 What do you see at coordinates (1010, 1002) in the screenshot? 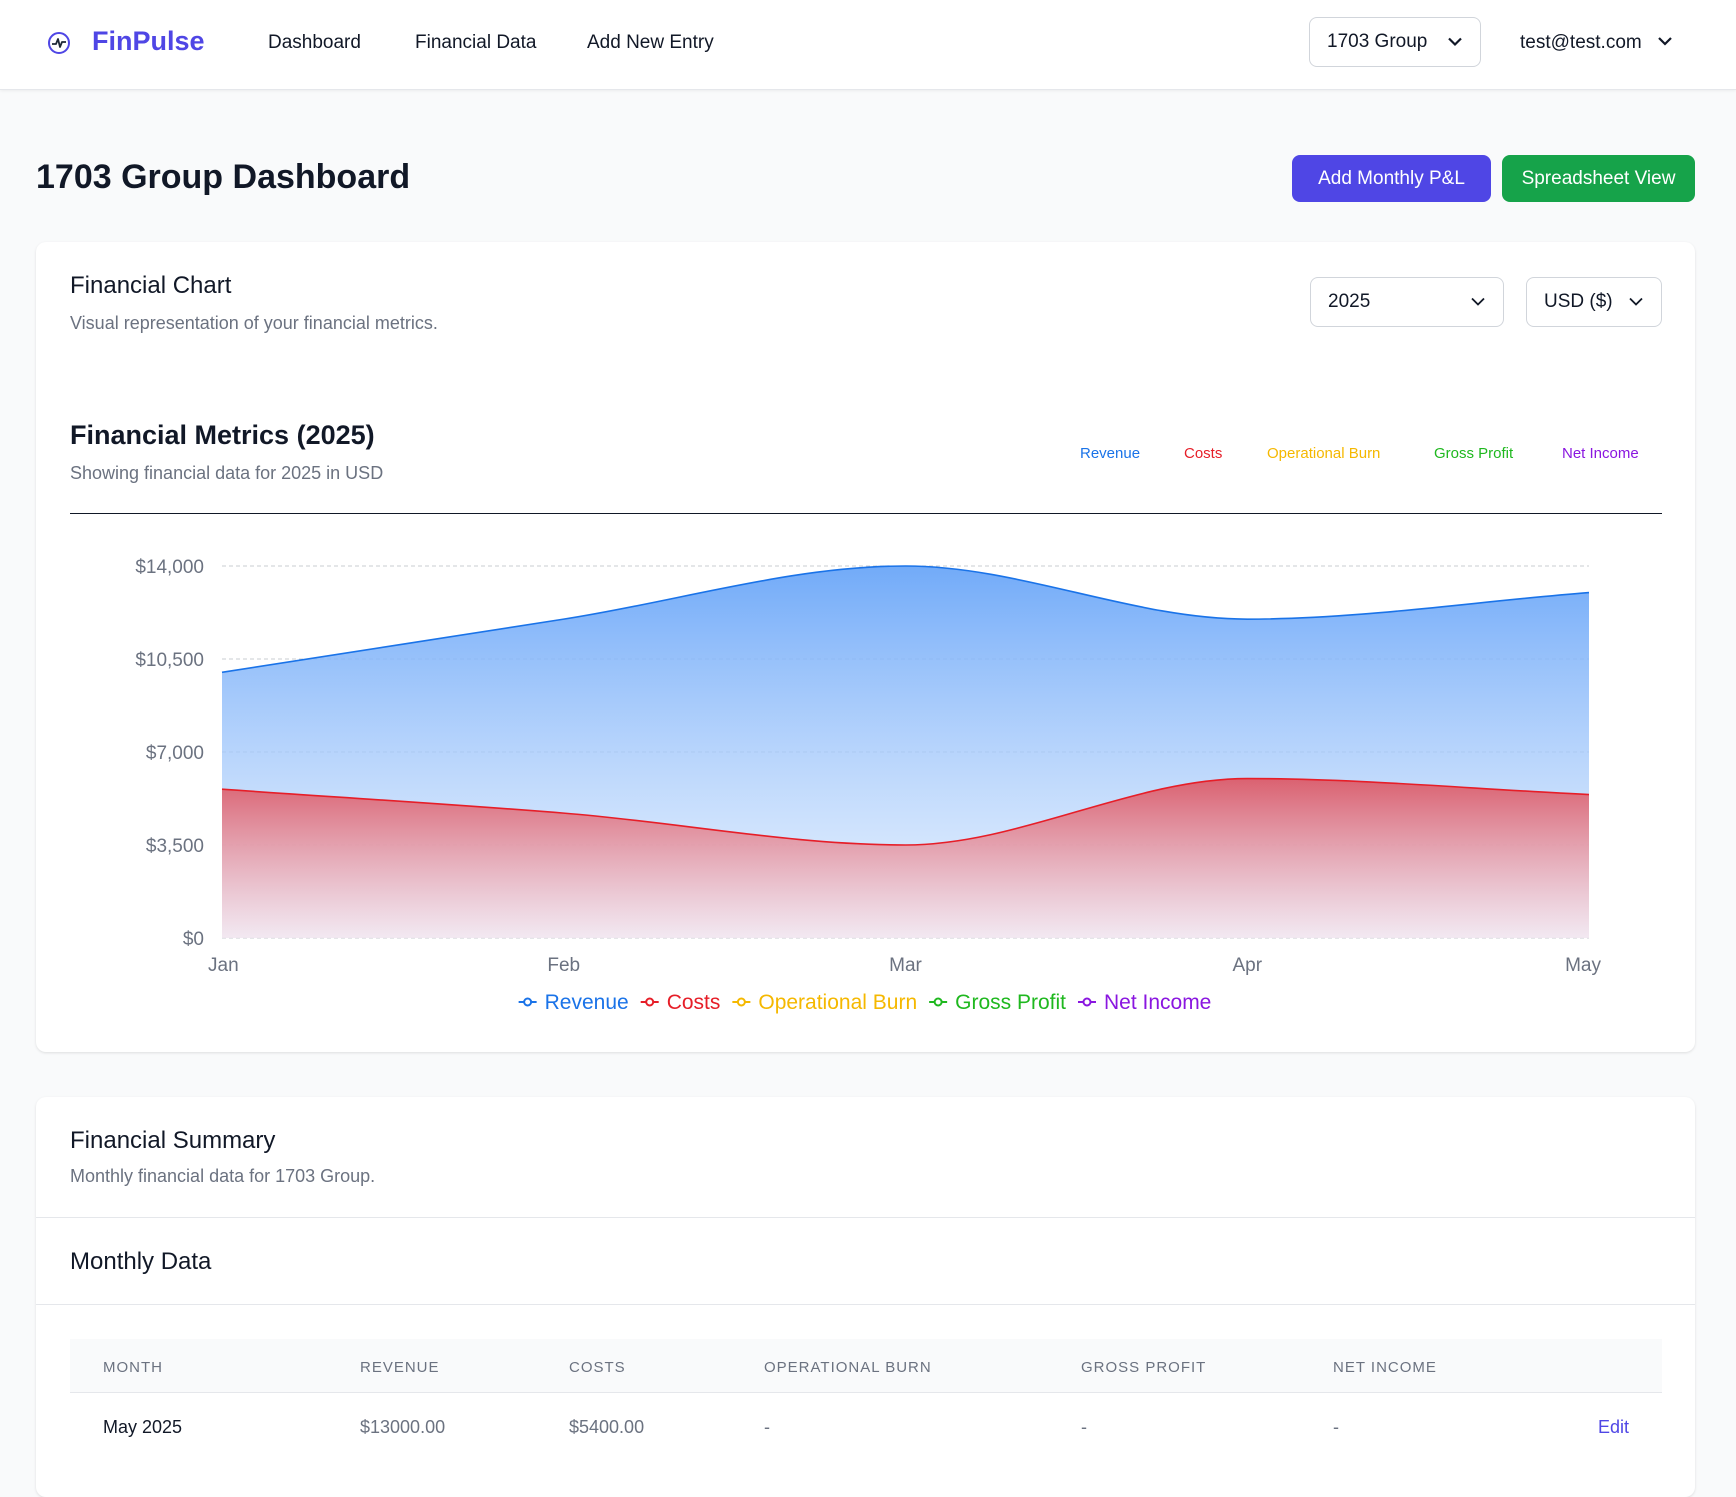
I see `legend-label: Gross Profit` at bounding box center [1010, 1002].